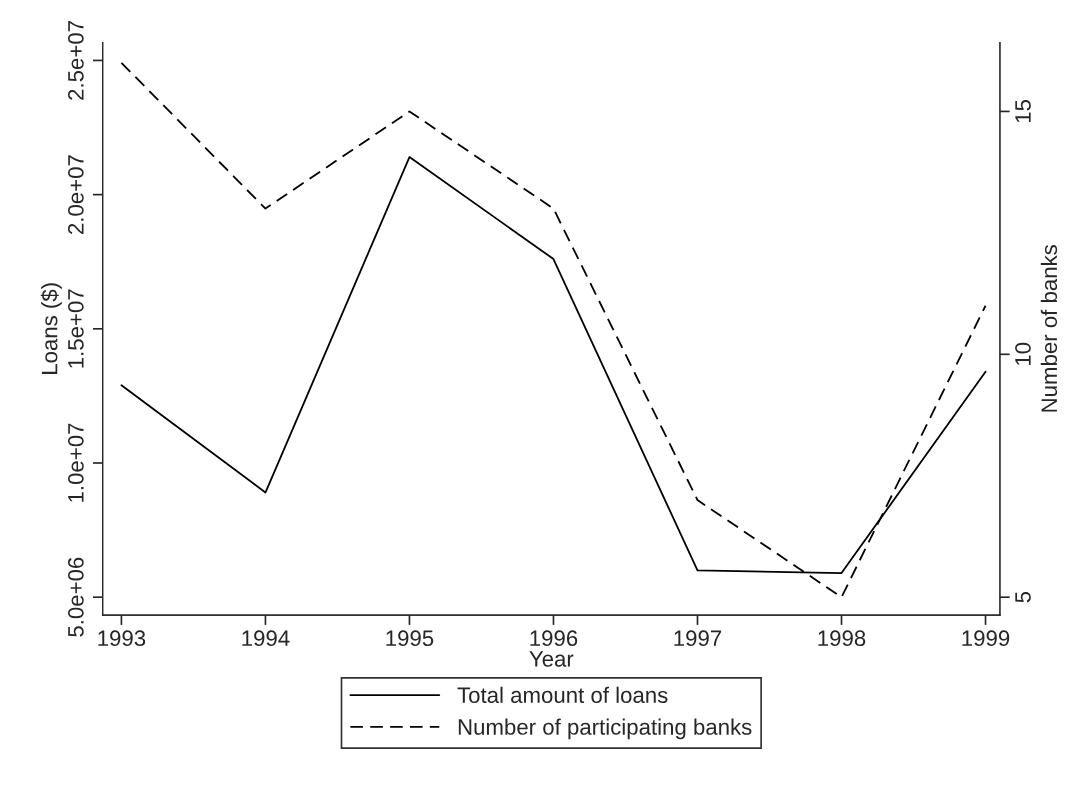 The height and width of the screenshot is (801, 1081). Describe the element at coordinates (1049, 328) in the screenshot. I see `y2-axis-title: Number of banks` at that location.